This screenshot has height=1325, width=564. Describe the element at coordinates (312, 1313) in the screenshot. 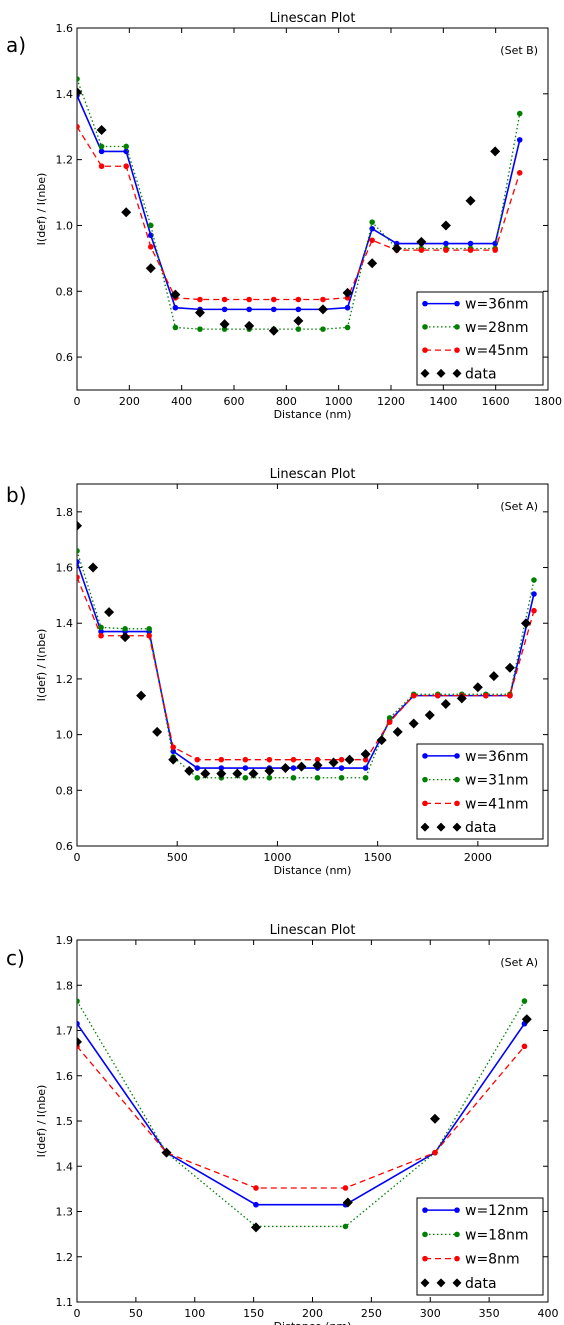

I see `x-tick-label: 200` at that location.